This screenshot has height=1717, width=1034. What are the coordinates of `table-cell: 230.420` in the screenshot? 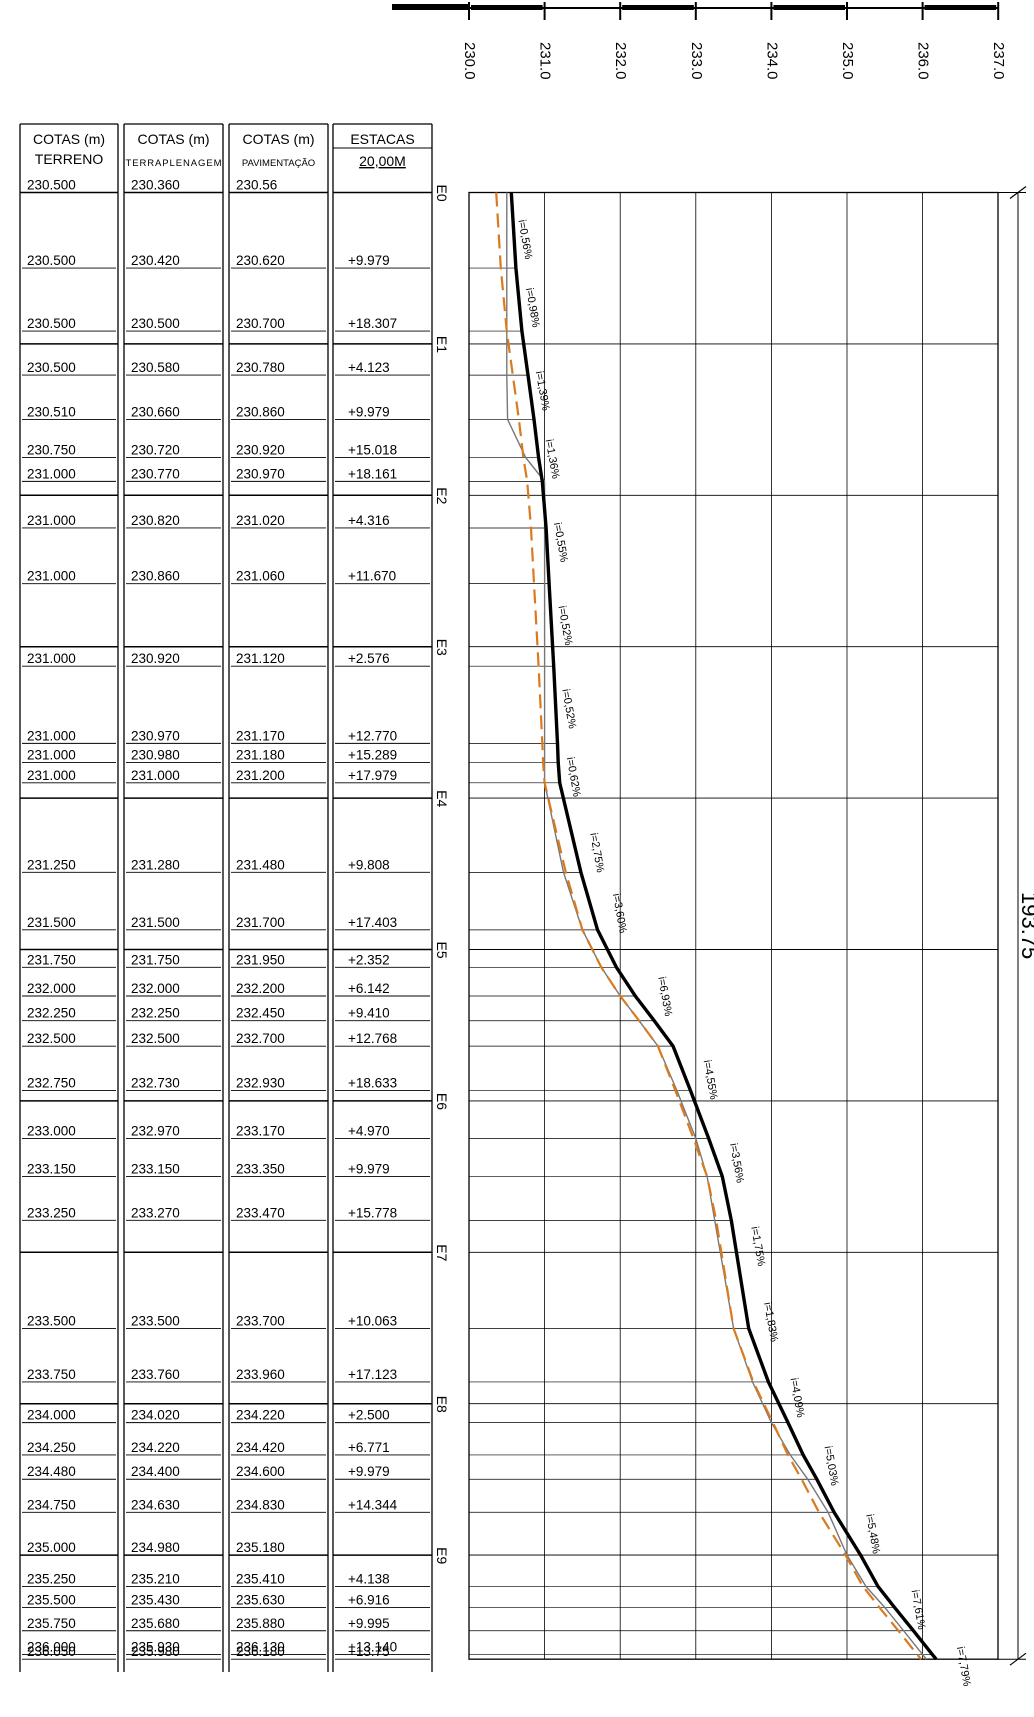 It's located at (155, 260).